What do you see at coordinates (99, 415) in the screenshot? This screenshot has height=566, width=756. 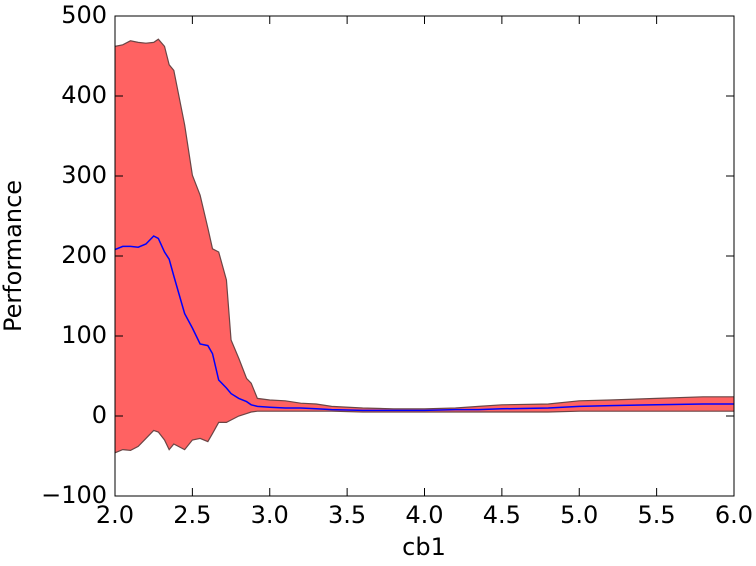 I see `y-tick-label: 0` at bounding box center [99, 415].